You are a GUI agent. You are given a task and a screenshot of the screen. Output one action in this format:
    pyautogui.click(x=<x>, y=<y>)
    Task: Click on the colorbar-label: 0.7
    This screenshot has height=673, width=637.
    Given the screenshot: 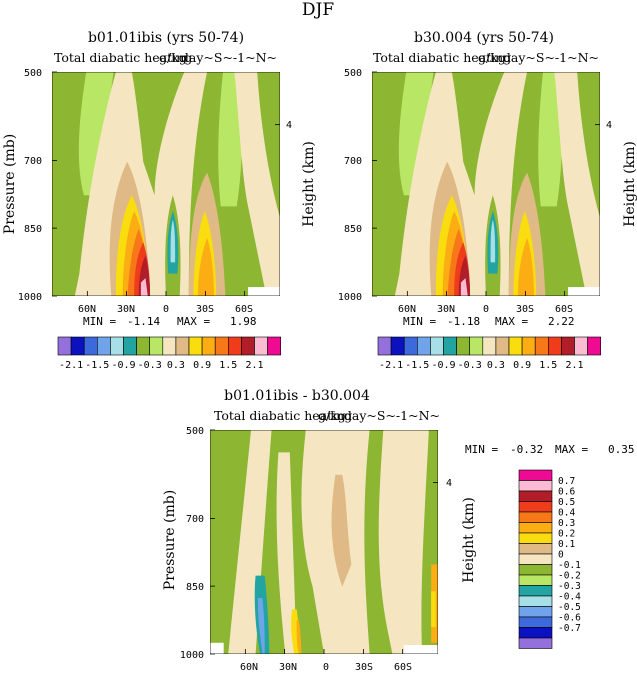 What is the action you would take?
    pyautogui.click(x=566, y=481)
    